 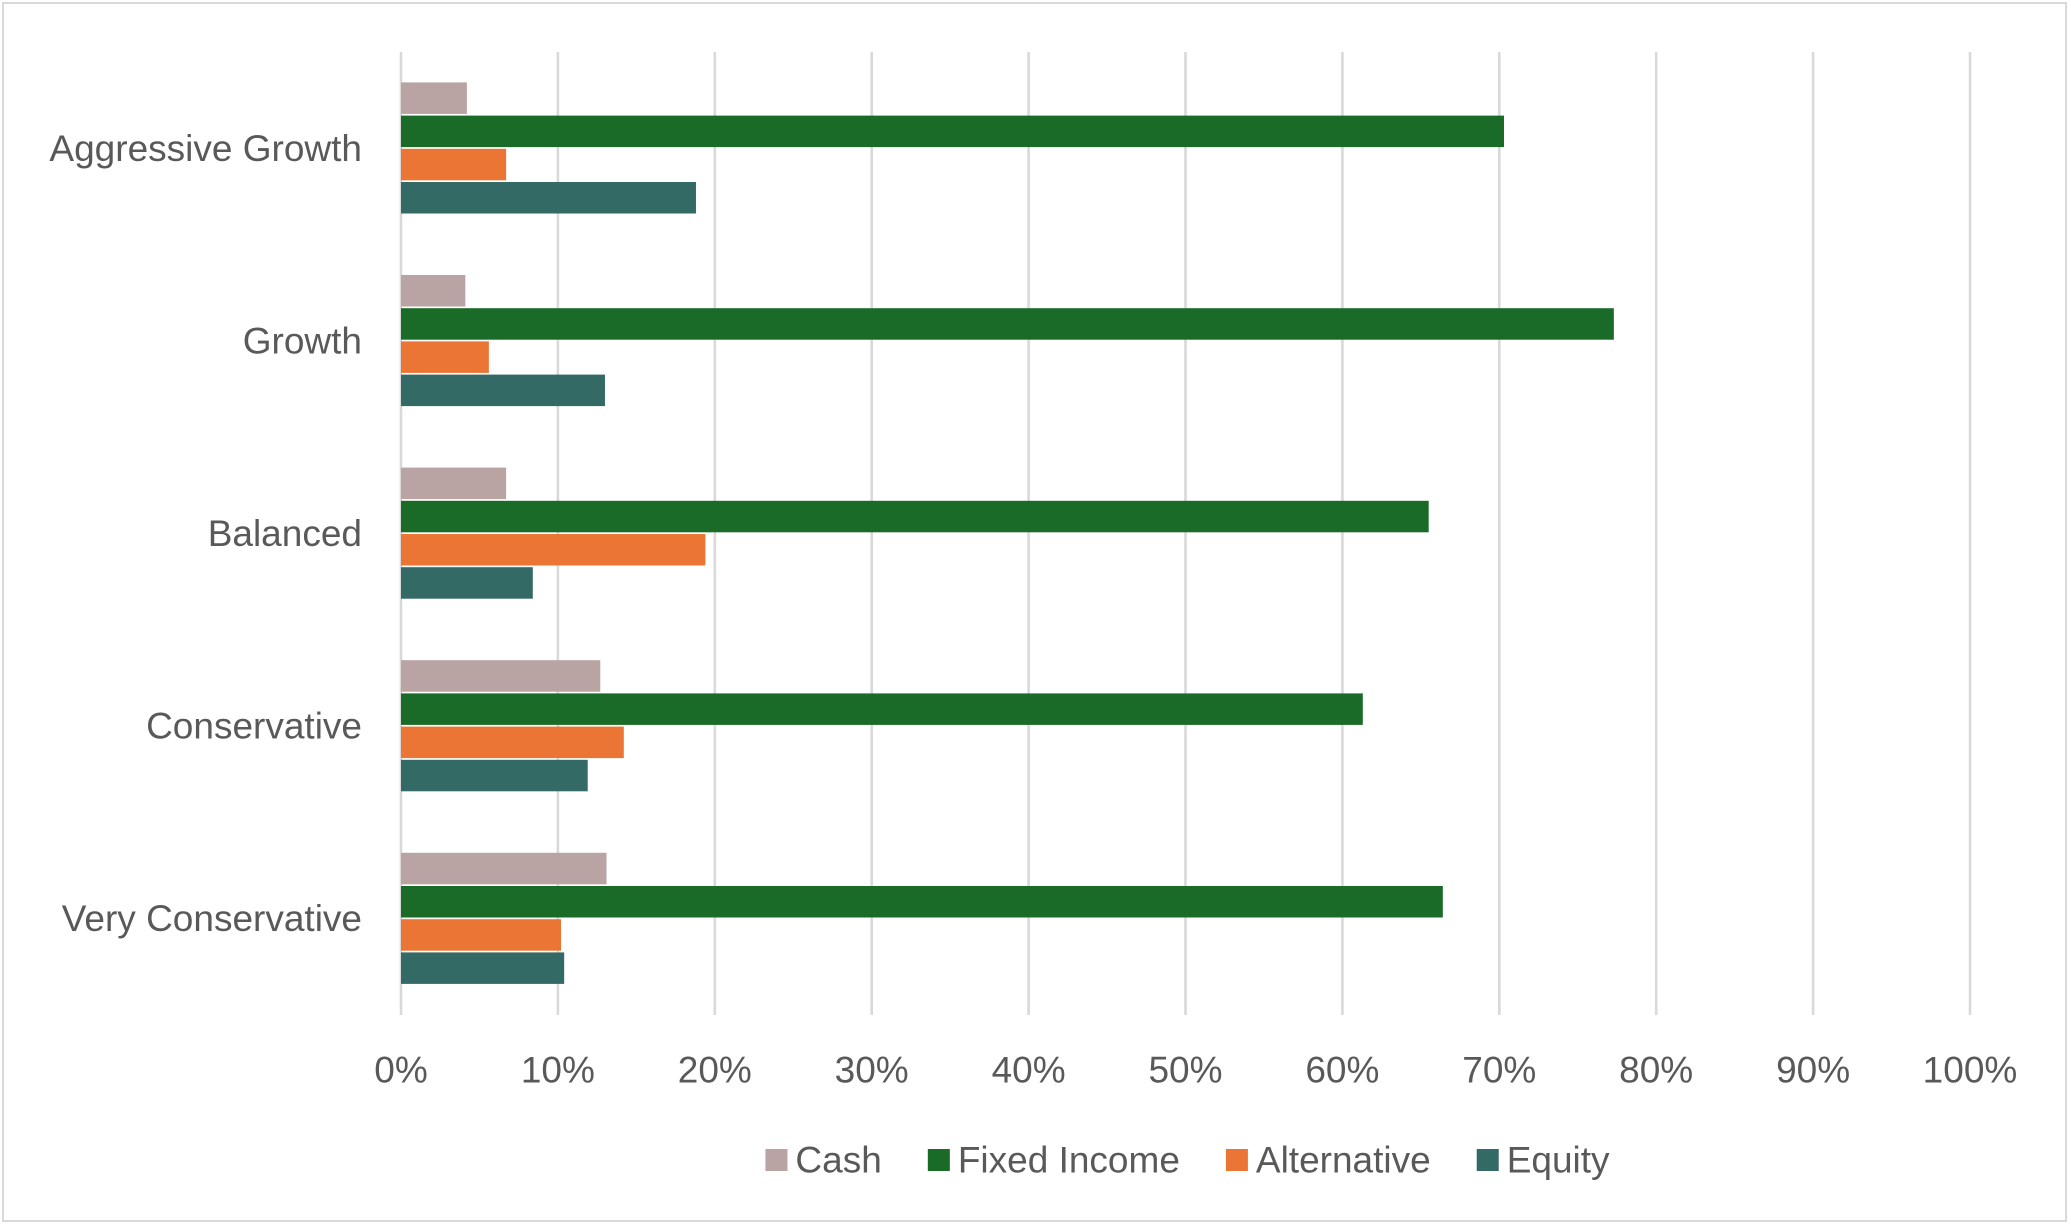 I want to click on x-tick-label: 60%, so click(x=1342, y=1070).